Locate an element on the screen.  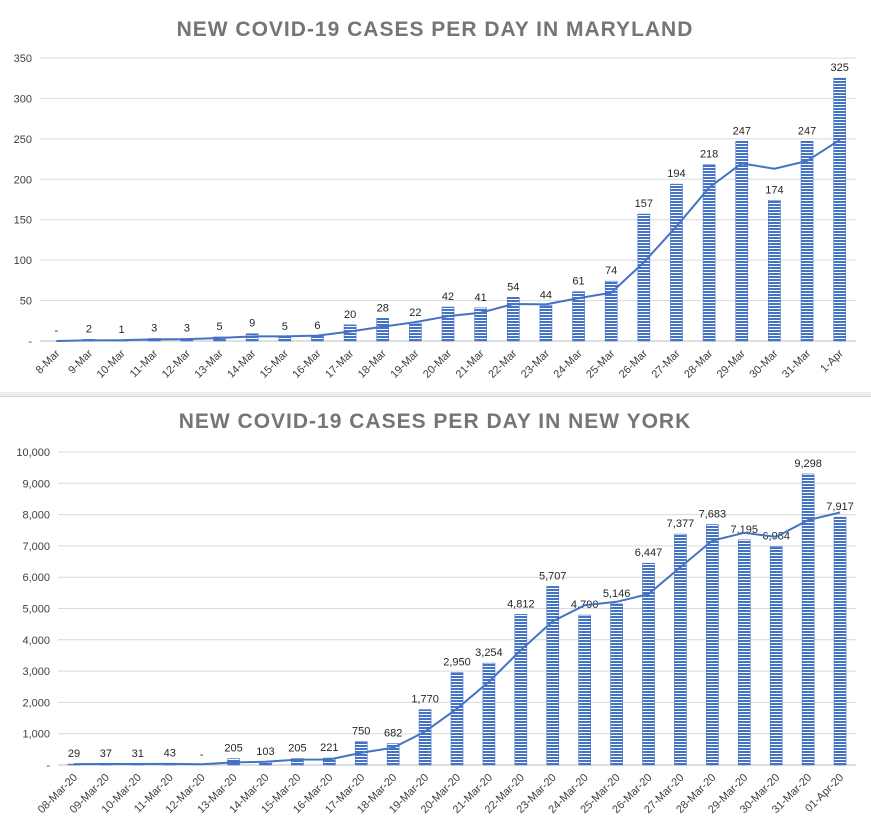
data-label: 22 is located at coordinates (415, 313).